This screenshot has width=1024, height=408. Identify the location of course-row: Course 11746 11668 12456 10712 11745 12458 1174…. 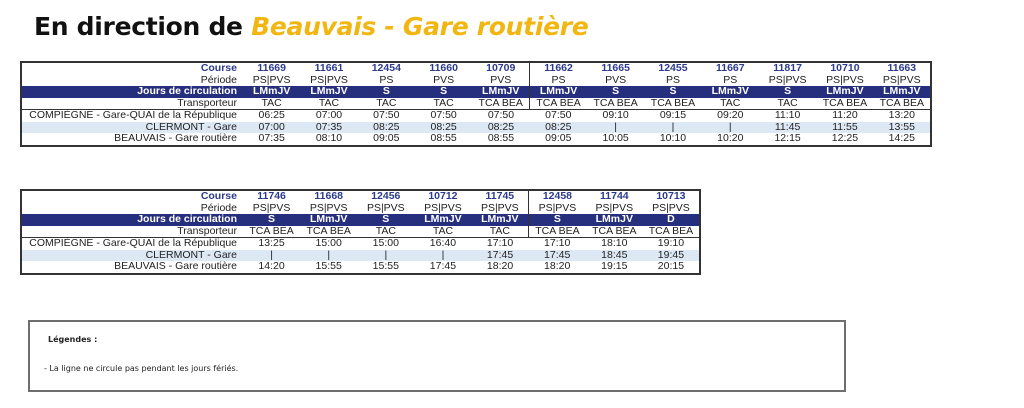
(360, 196).